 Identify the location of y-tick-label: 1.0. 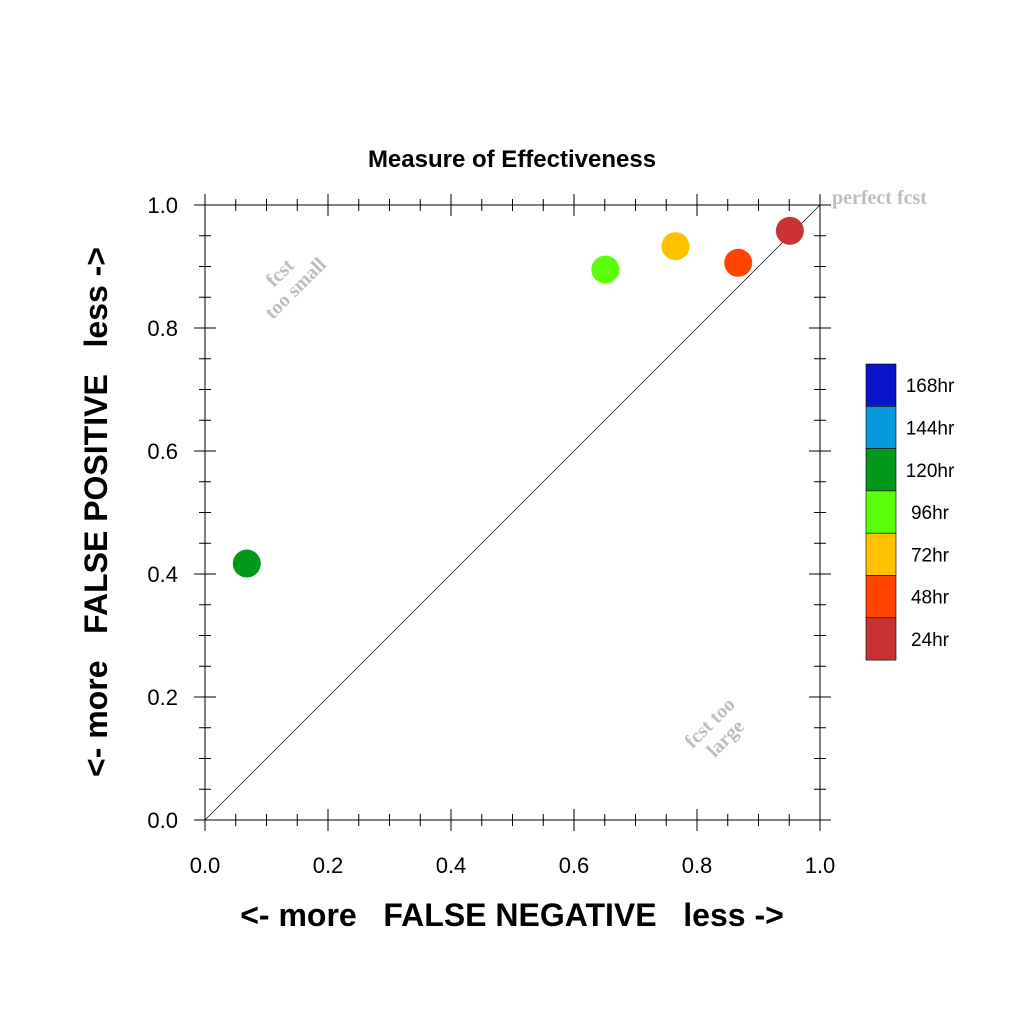
(162, 205).